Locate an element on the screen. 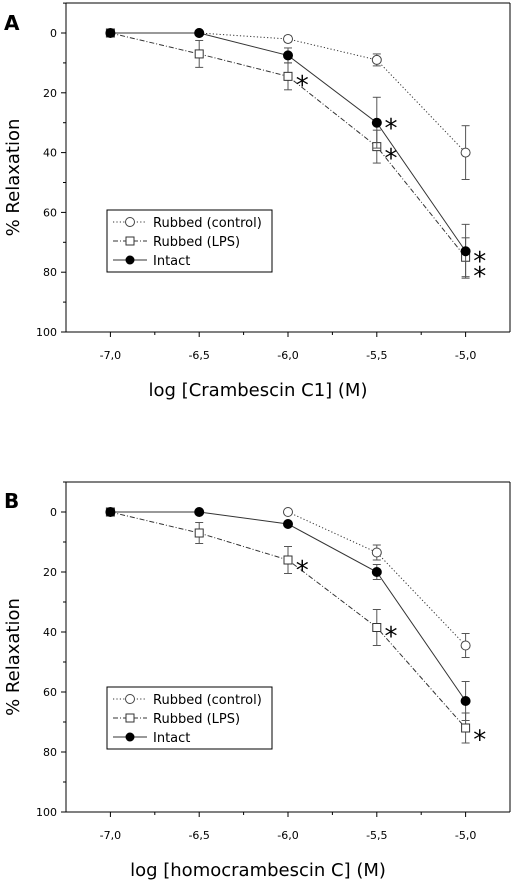 The height and width of the screenshot is (882, 512). panel-letter: A is located at coordinates (12, 23).